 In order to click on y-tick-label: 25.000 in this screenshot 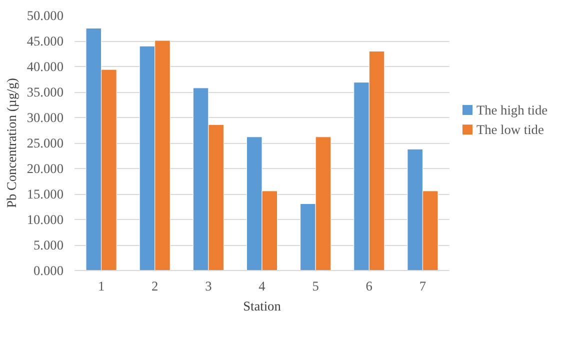, I will do `click(45, 143)`.